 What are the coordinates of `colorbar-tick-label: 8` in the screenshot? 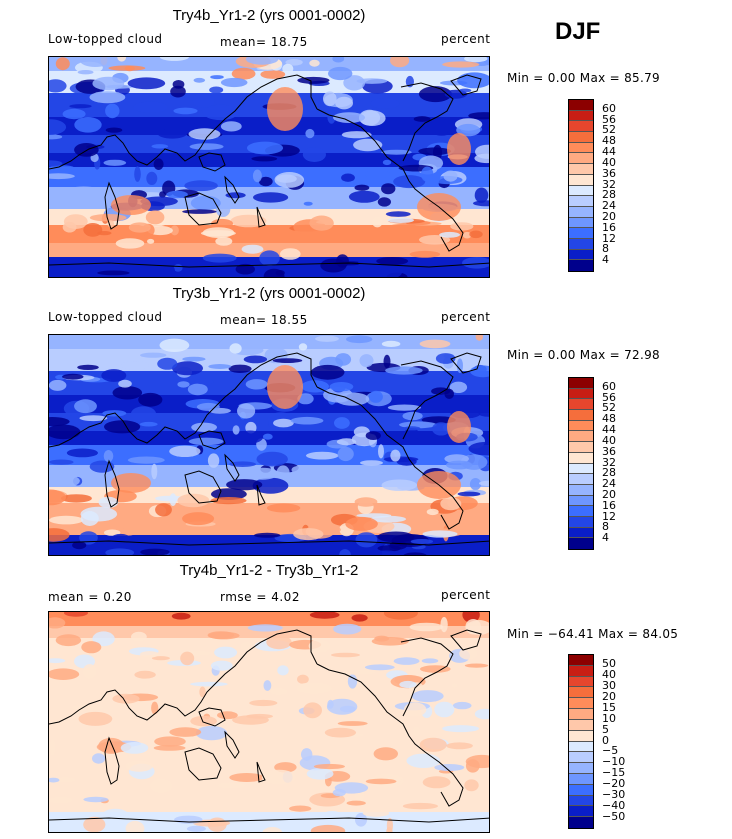 It's located at (605, 527).